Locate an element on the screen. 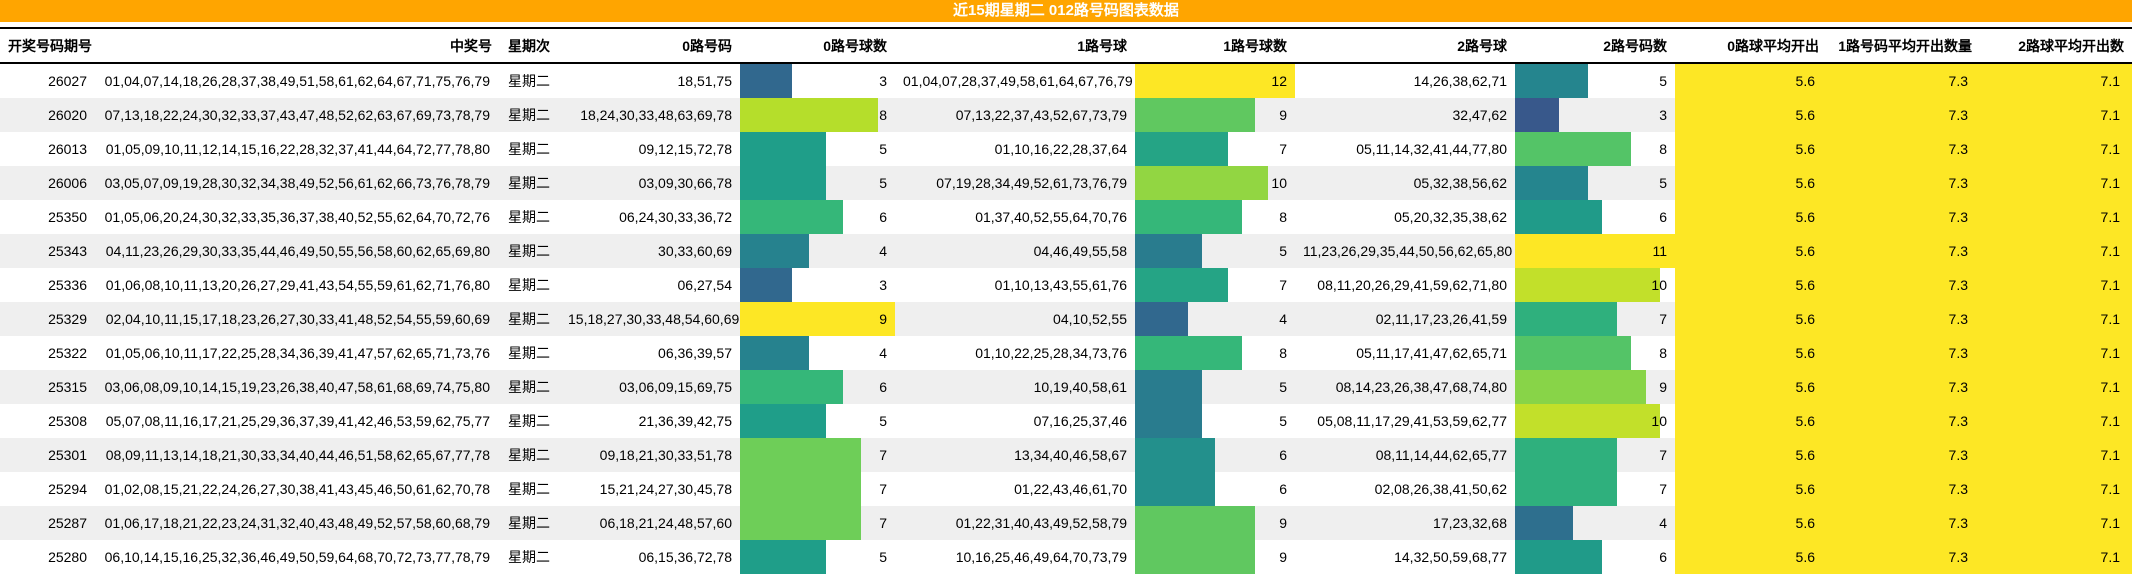 The image size is (2132, 576). road0-count-value: 4 is located at coordinates (883, 353).